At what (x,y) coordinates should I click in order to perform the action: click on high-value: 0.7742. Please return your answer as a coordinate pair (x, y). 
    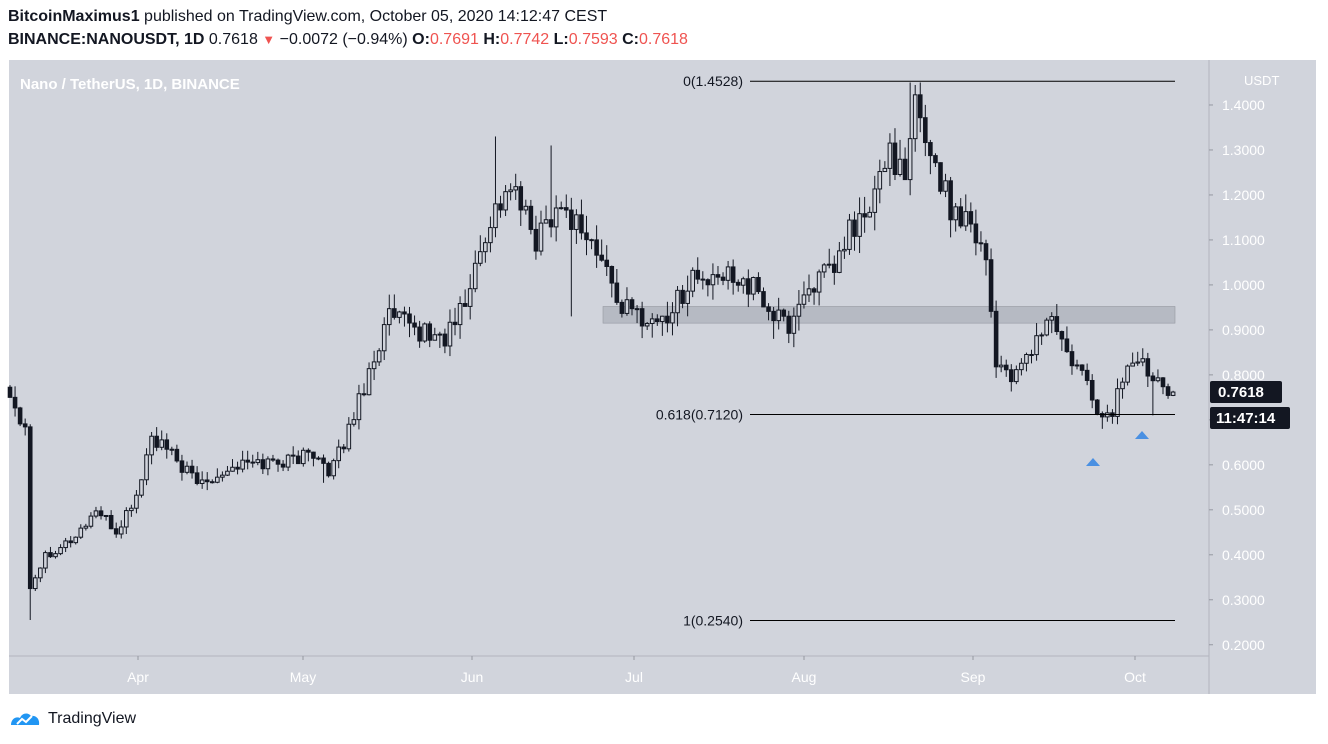
    Looking at the image, I should click on (525, 39).